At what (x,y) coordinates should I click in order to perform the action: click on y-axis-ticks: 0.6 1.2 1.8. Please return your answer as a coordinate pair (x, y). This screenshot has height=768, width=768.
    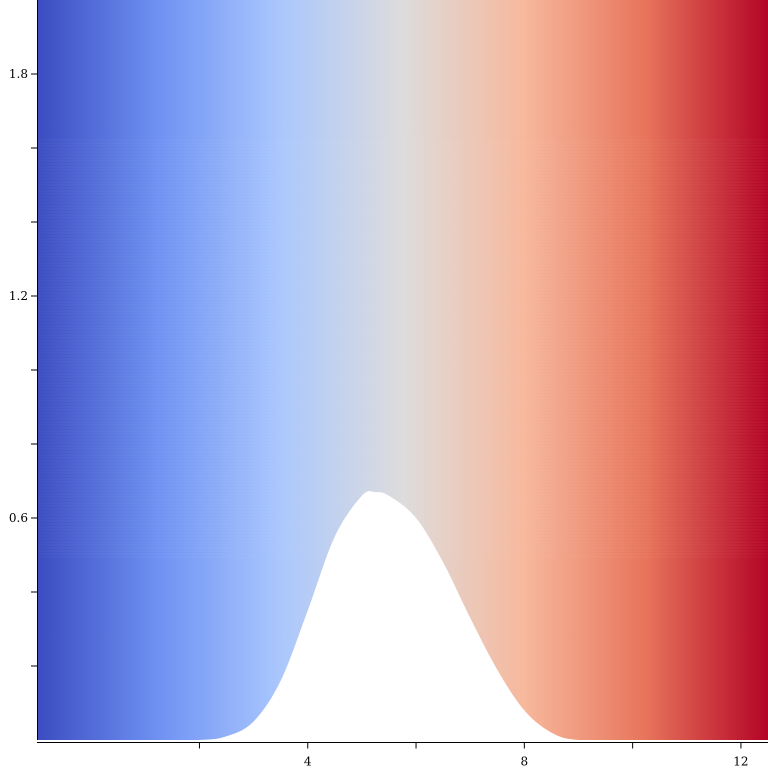
    Looking at the image, I should click on (23, 367).